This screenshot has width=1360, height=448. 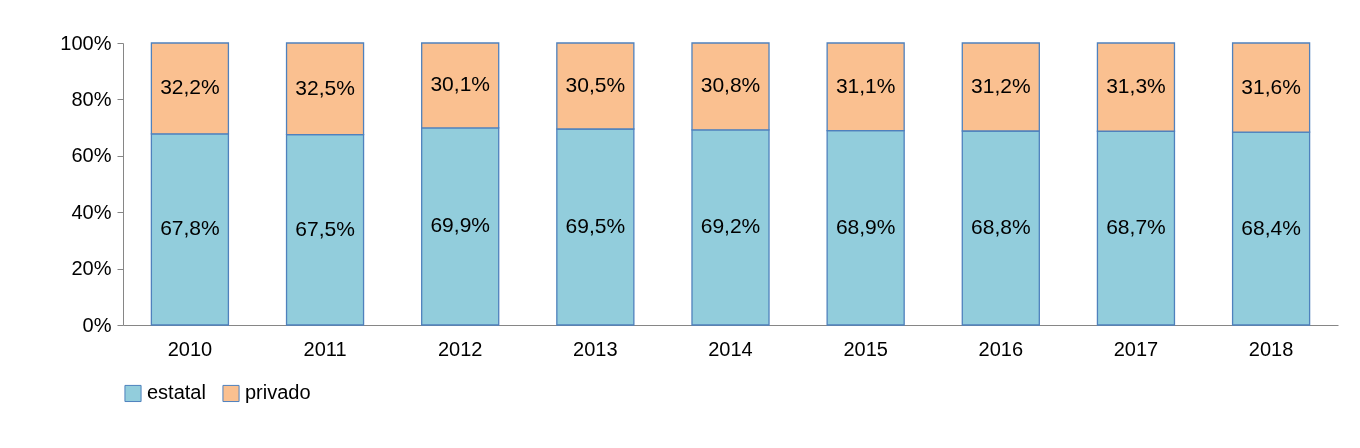 What do you see at coordinates (730, 348) in the screenshot?
I see `x-tick-label: 2014` at bounding box center [730, 348].